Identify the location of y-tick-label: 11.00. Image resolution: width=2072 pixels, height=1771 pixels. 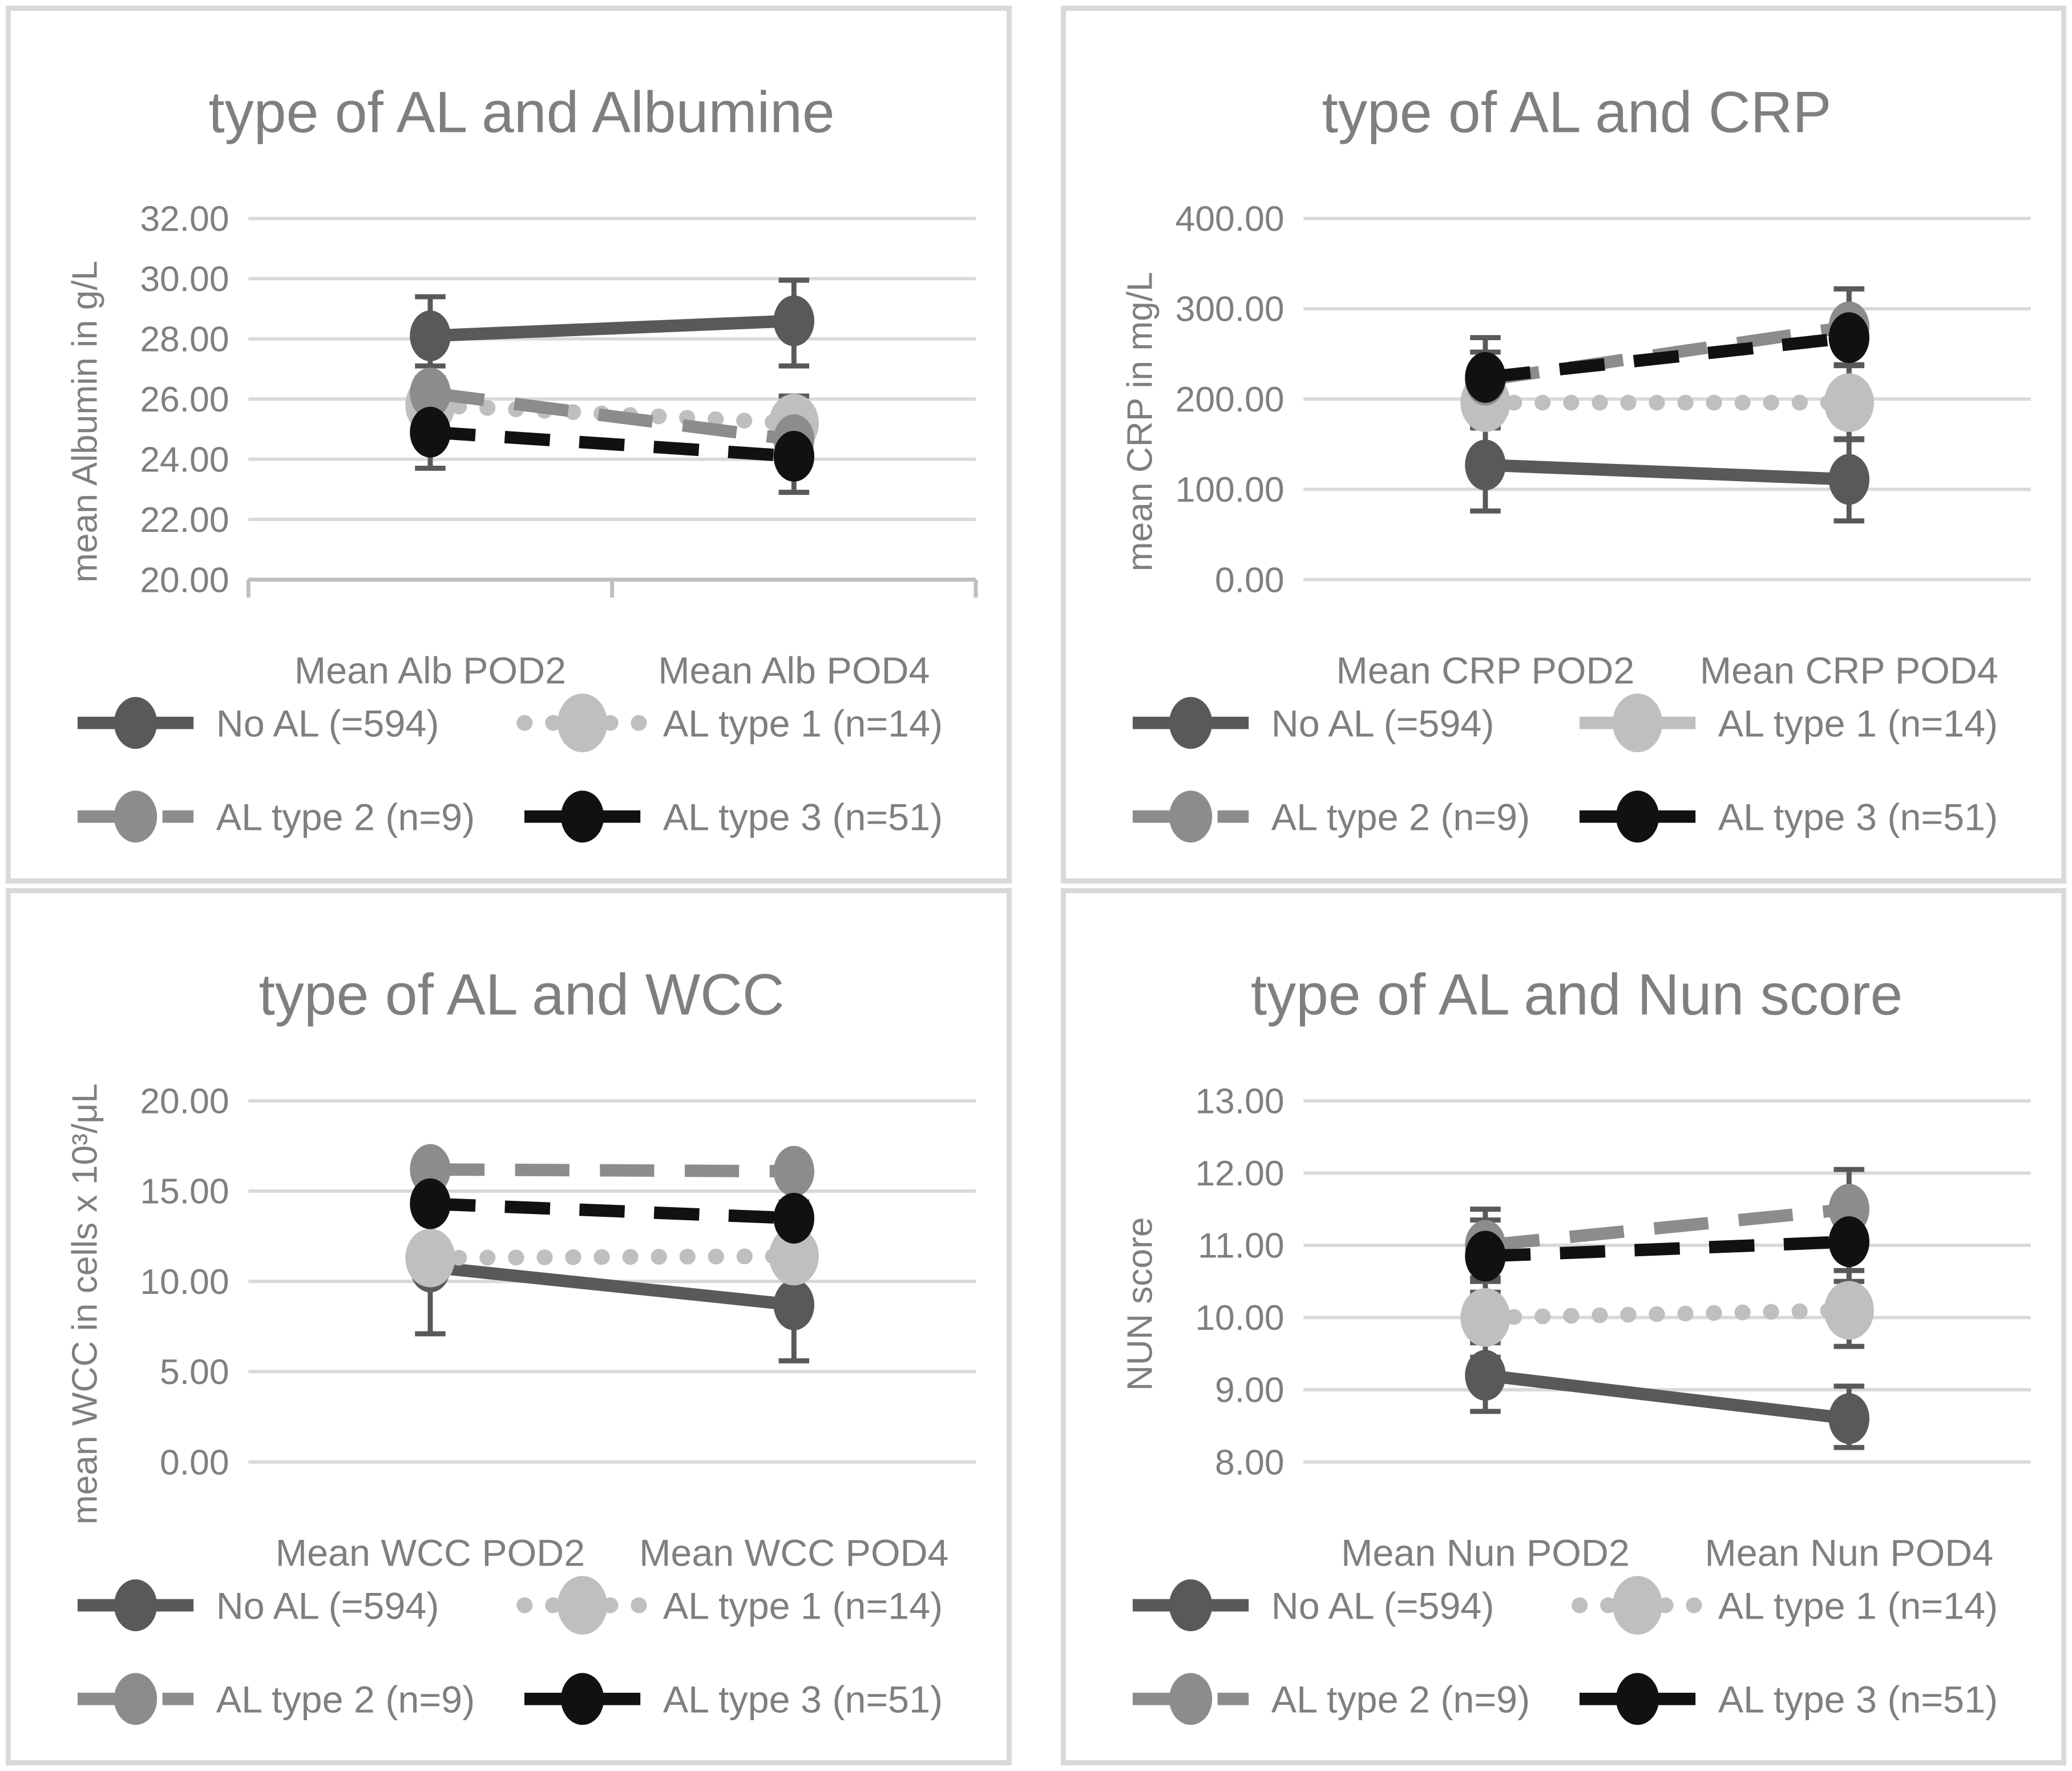
(1240, 1246).